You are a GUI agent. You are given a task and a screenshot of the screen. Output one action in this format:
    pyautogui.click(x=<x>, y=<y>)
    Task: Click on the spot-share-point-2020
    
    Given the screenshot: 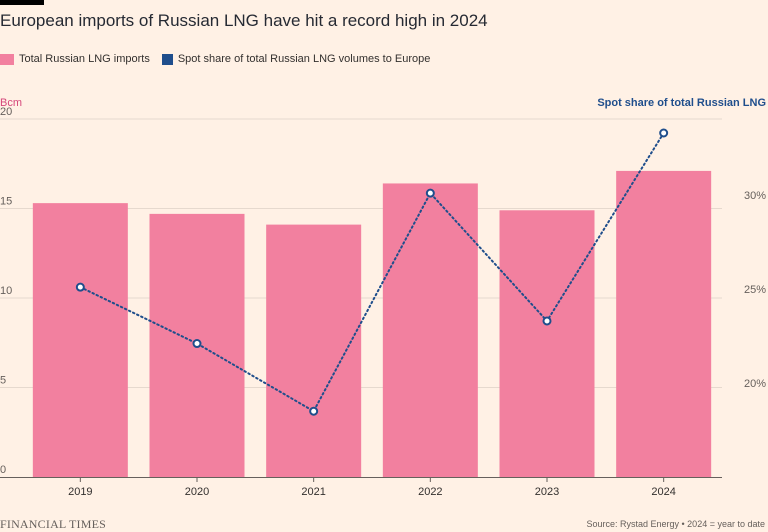 What is the action you would take?
    pyautogui.click(x=197, y=344)
    